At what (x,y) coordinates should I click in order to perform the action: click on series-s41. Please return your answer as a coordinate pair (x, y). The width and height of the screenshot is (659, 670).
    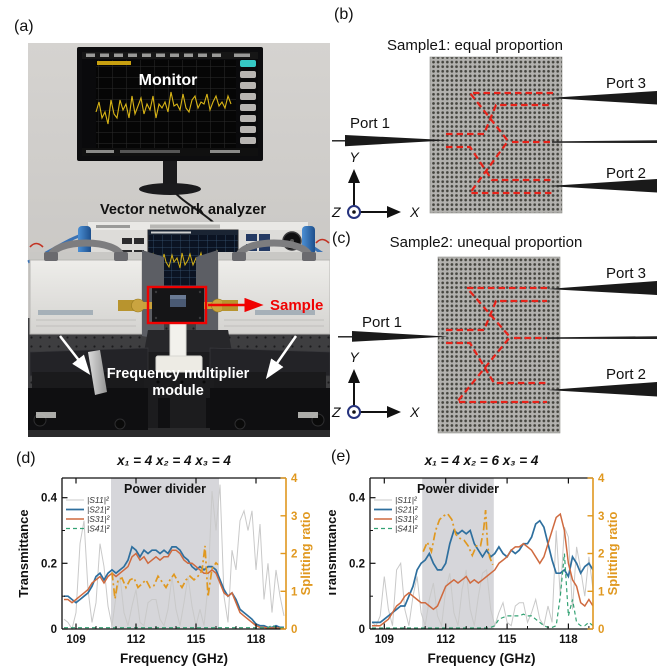
    Looking at the image, I should click on (482, 591).